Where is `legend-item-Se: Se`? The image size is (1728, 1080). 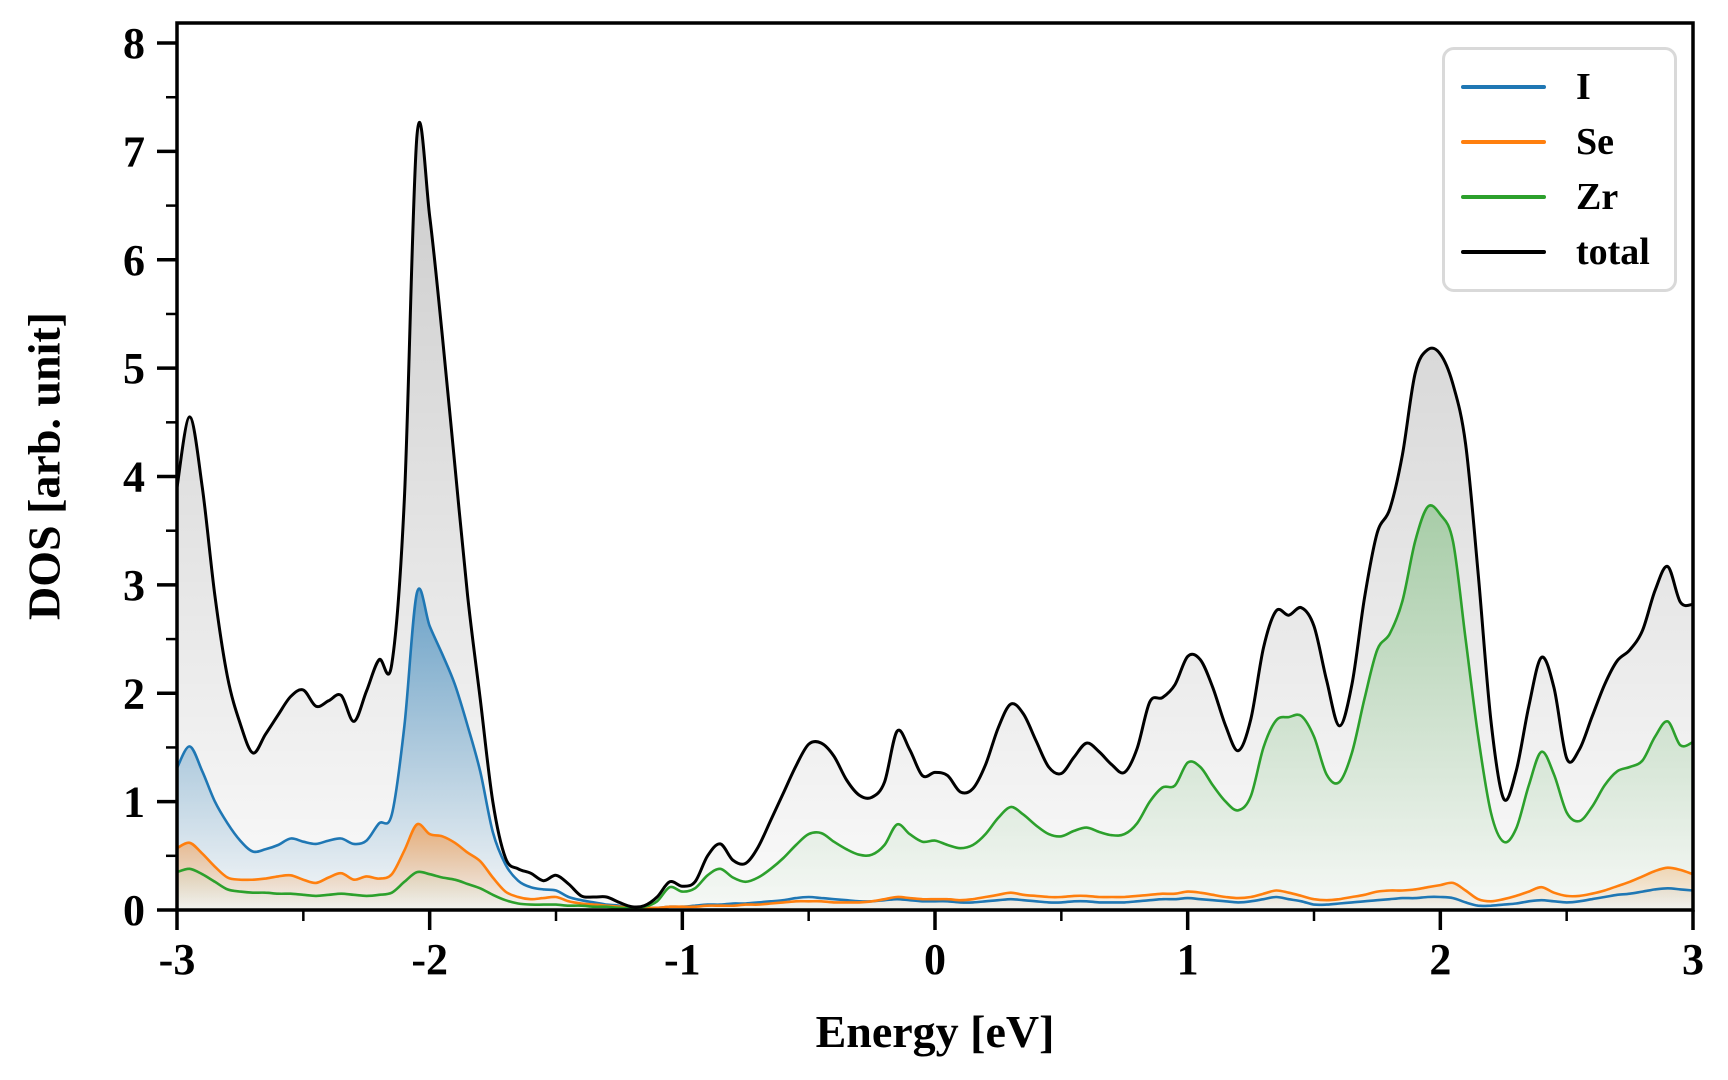
legend-item-Se: Se is located at coordinates (1559, 142).